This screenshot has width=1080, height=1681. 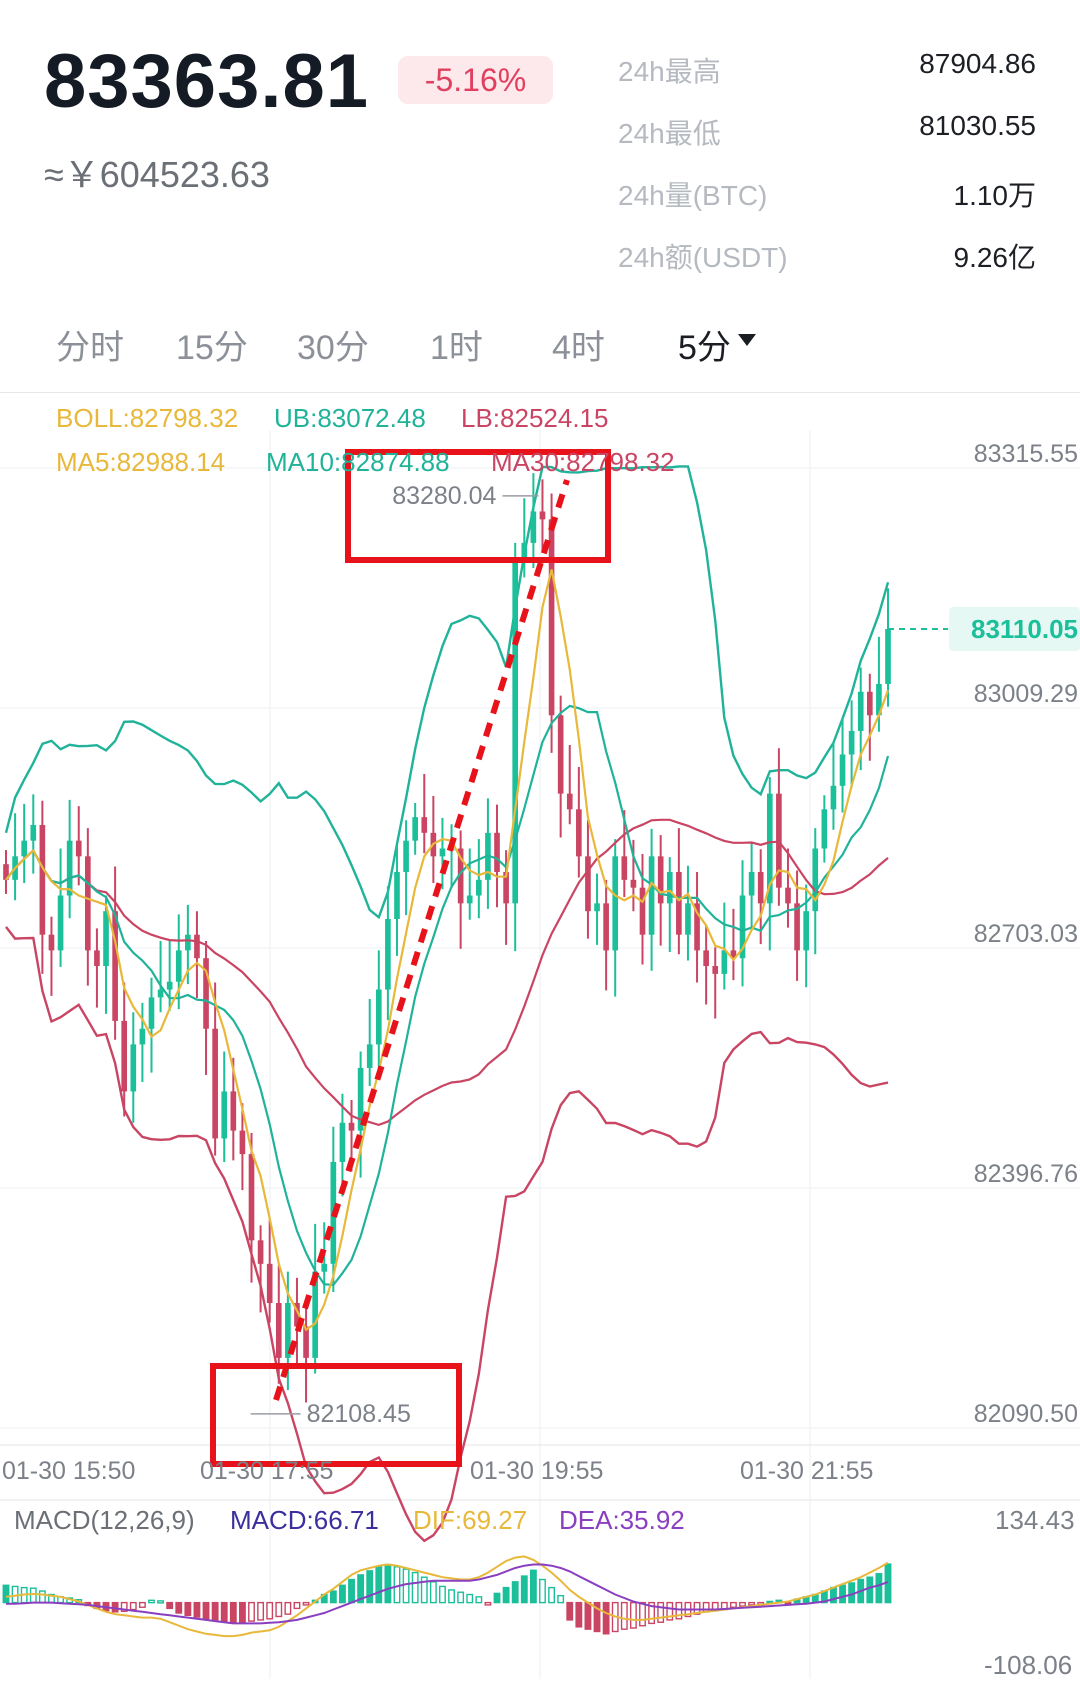 I want to click on legend-ma5: MA5:82988.14, so click(x=141, y=462).